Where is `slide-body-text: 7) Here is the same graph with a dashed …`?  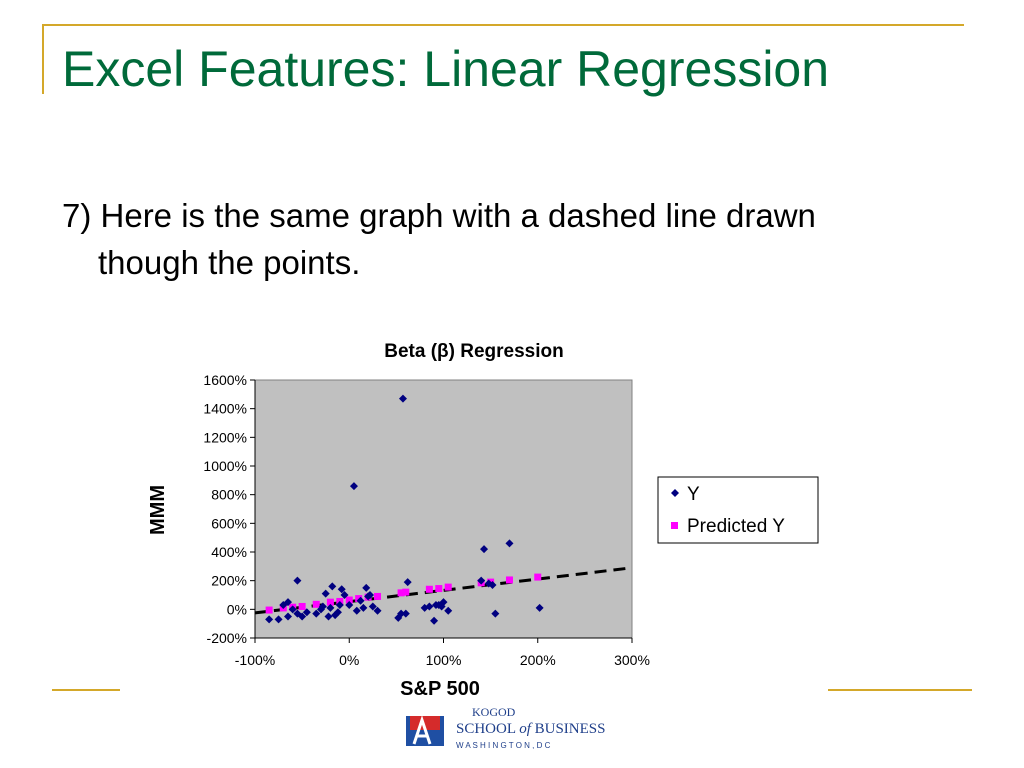
slide-body-text: 7) Here is the same graph with a dashed … is located at coordinates (439, 239).